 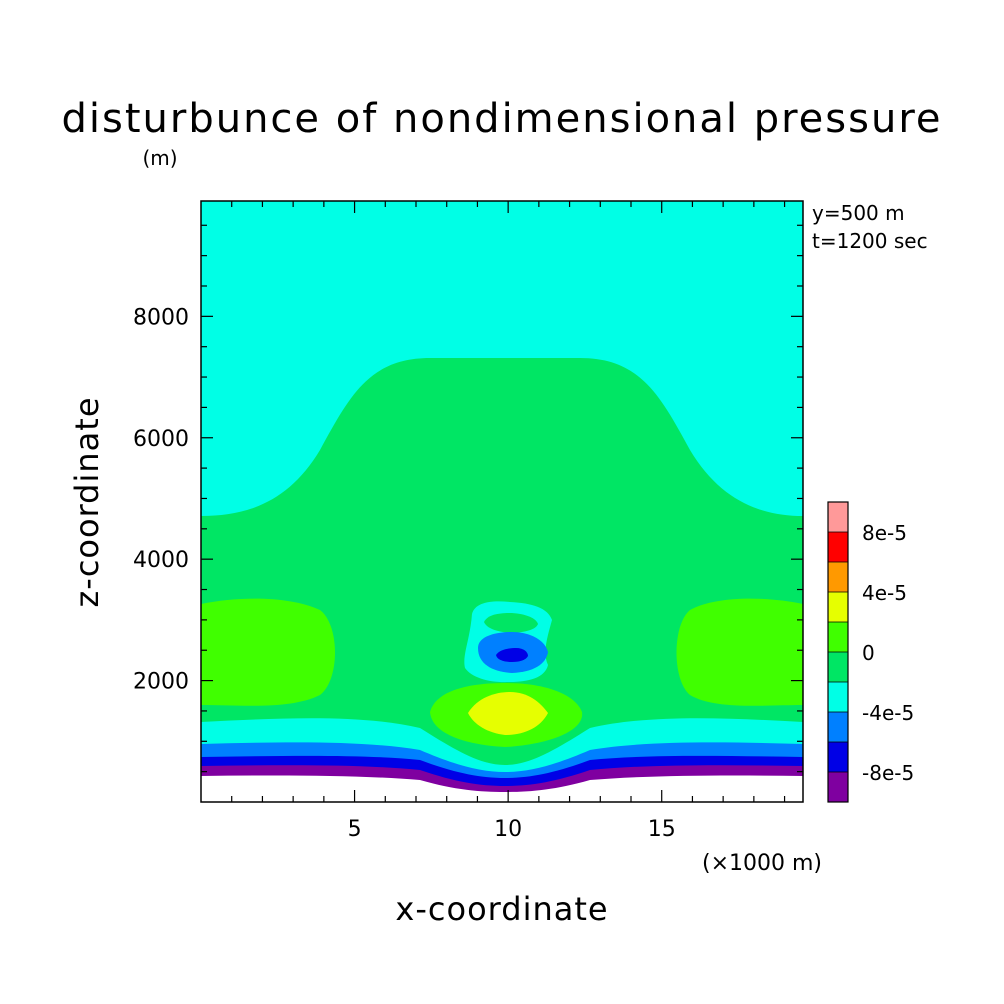 I want to click on y-tick-labels: 2000 4000 6000 8000, so click(x=161, y=499).